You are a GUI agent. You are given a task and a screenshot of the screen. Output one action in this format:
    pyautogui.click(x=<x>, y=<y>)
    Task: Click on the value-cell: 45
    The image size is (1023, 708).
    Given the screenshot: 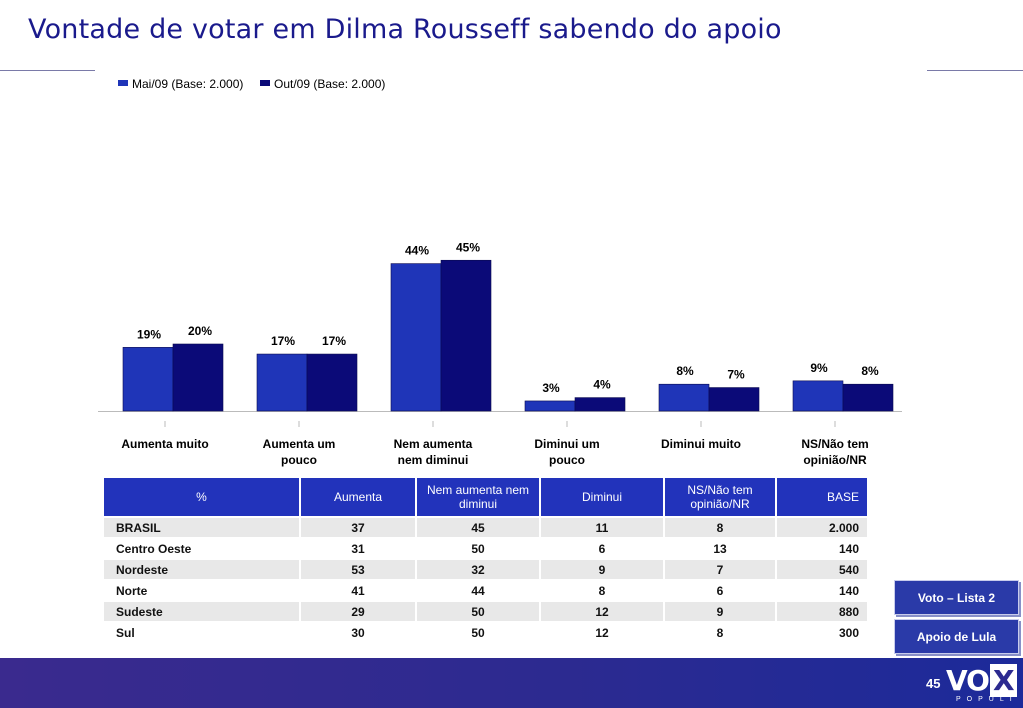 What is the action you would take?
    pyautogui.click(x=478, y=527)
    